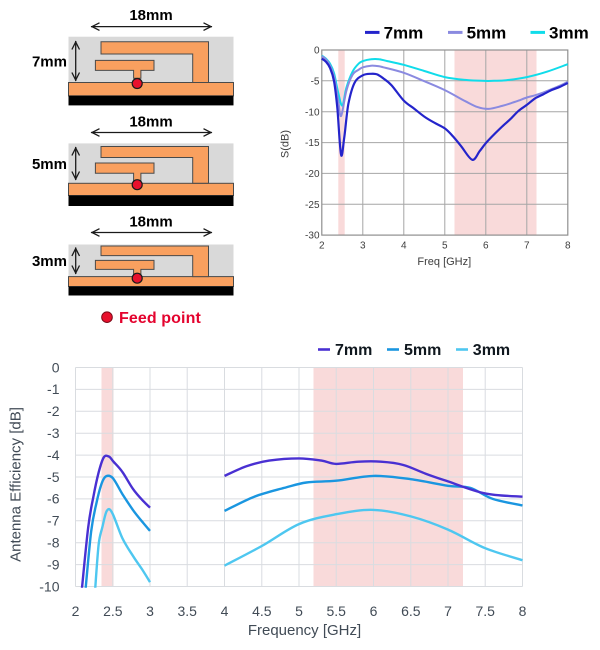 This screenshot has width=600, height=650. I want to click on svg-text: -30, so click(312, 236).